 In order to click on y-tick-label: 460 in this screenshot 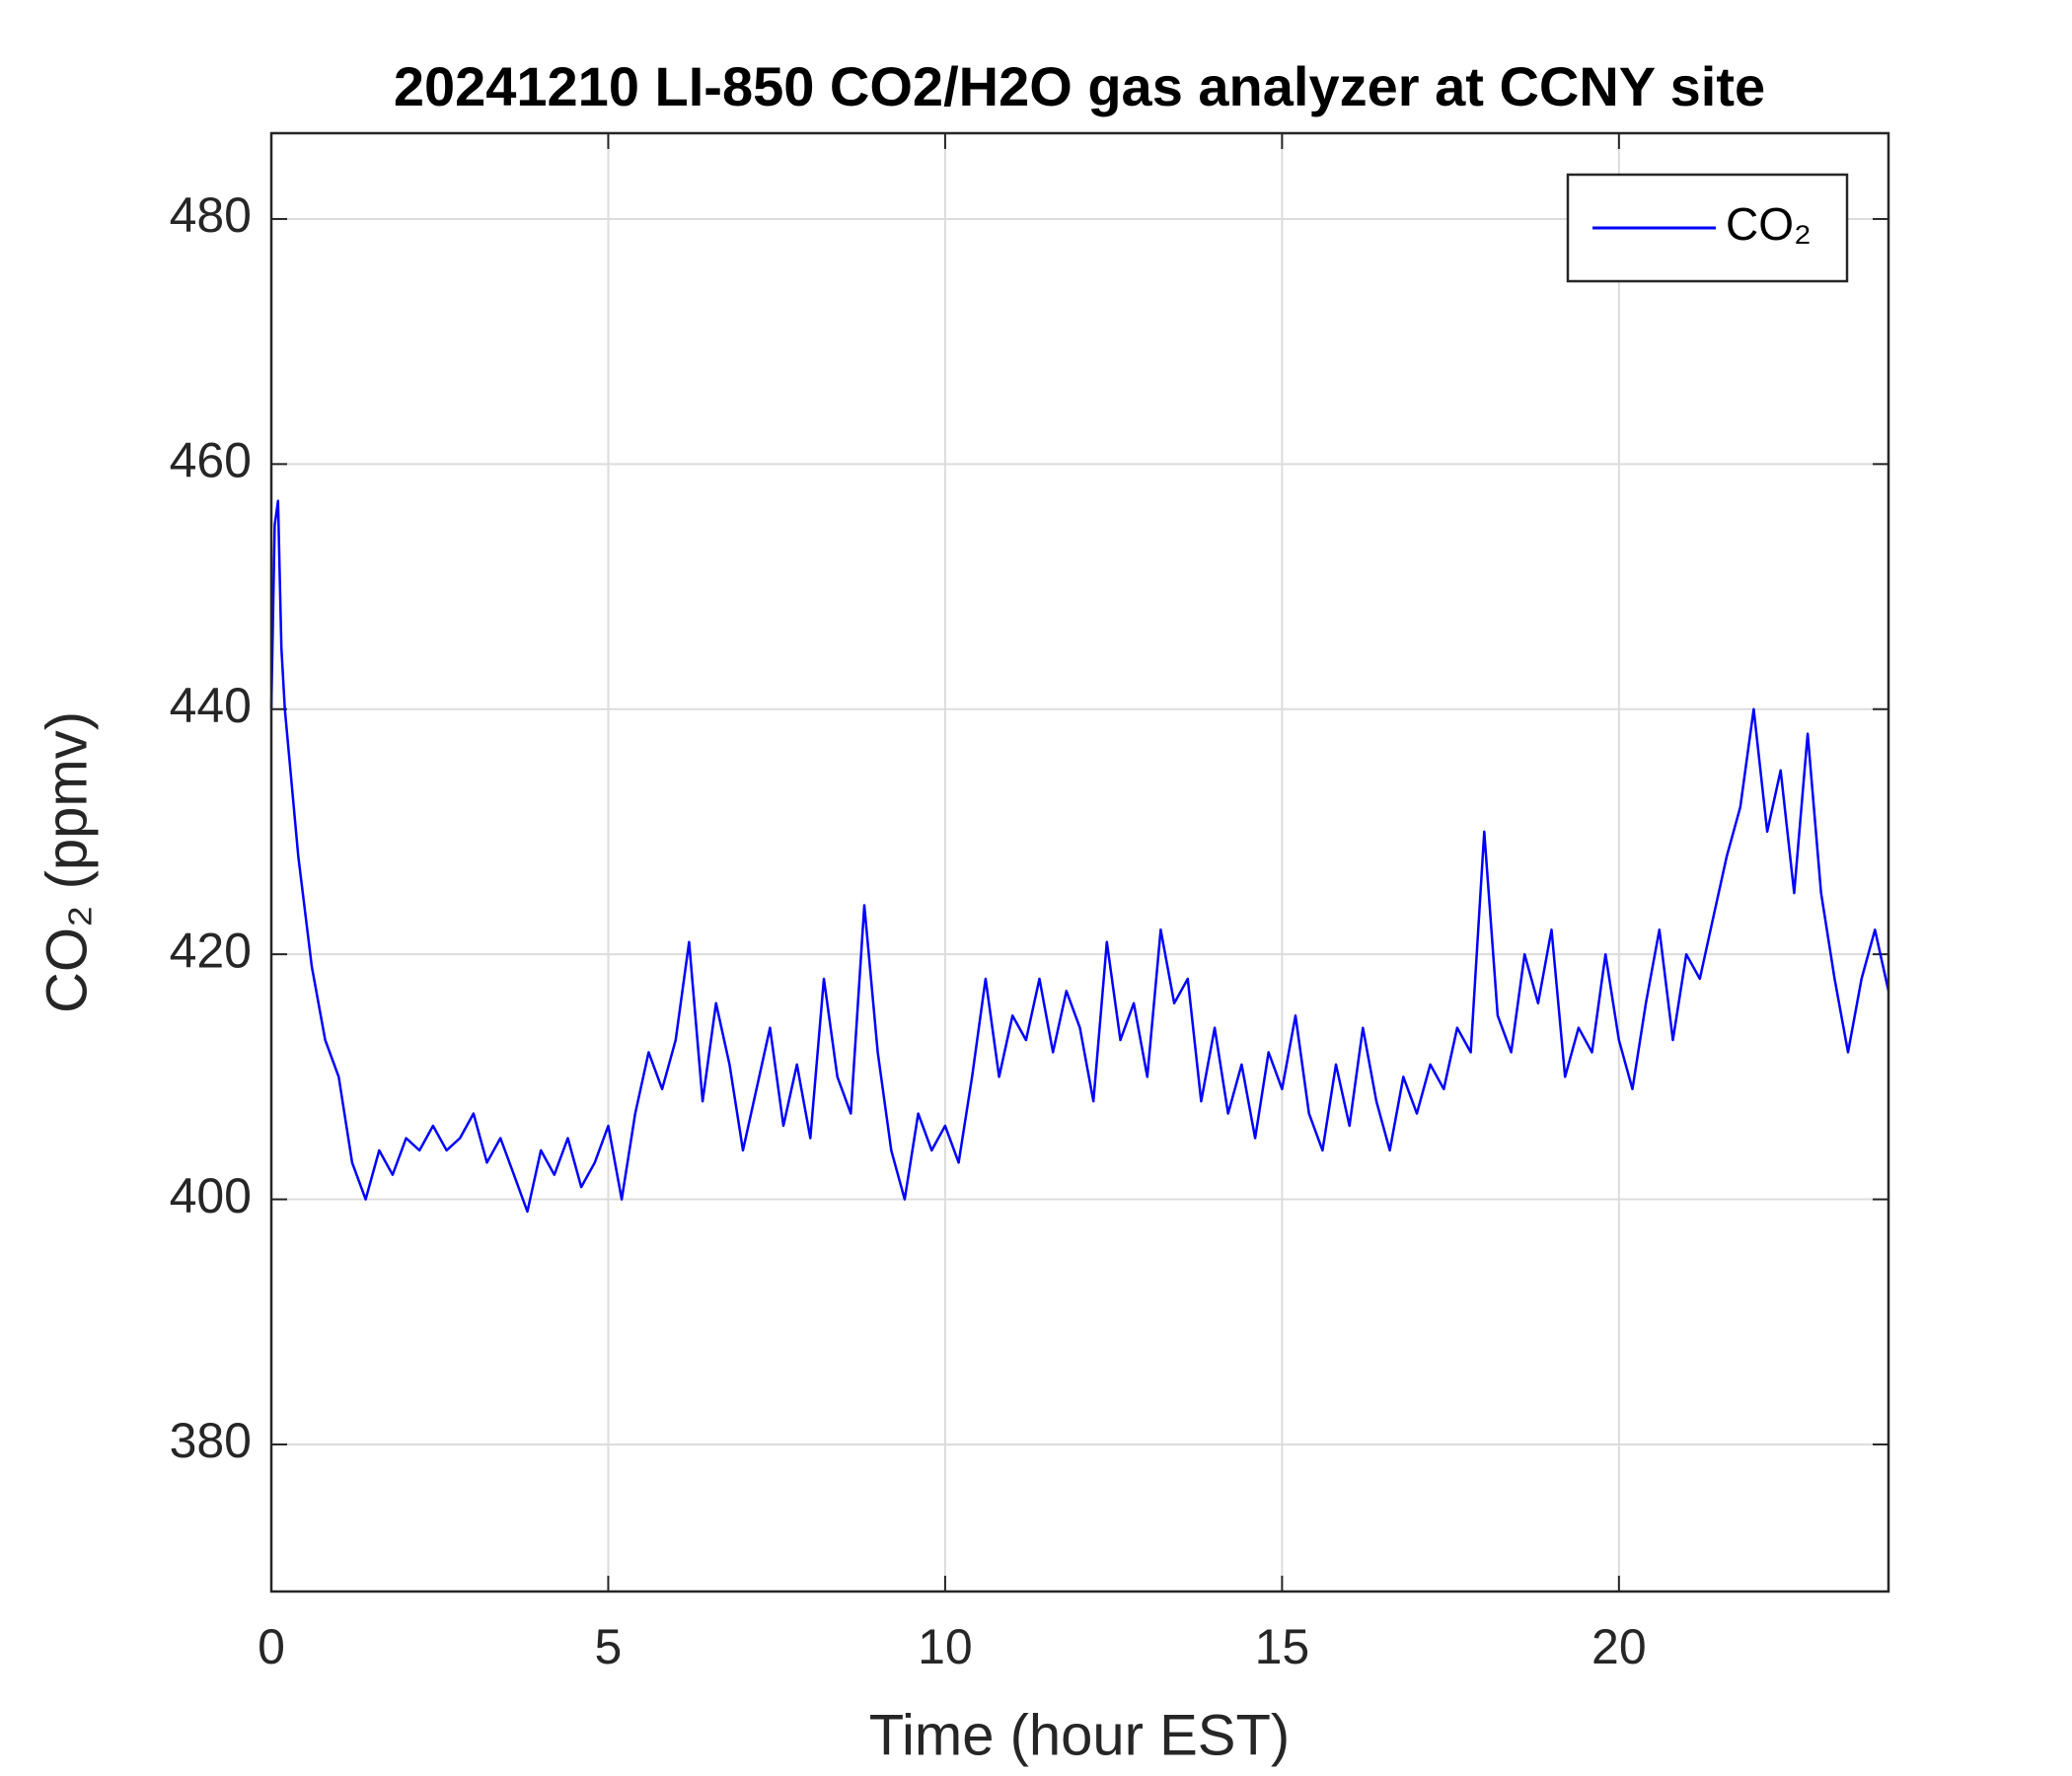, I will do `click(211, 461)`.